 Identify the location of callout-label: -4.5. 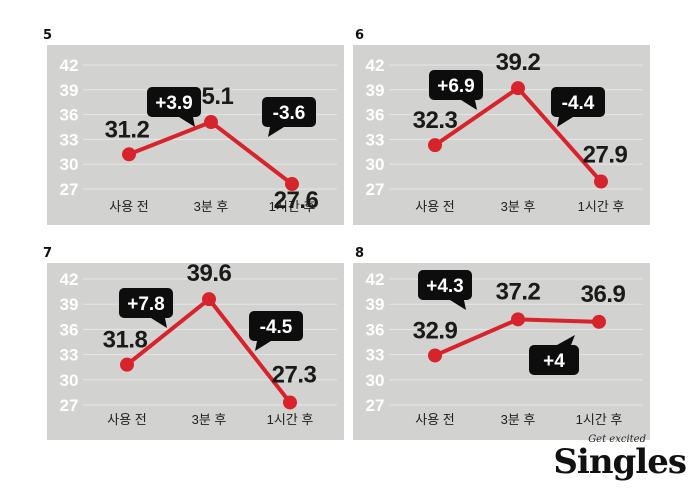
(276, 327).